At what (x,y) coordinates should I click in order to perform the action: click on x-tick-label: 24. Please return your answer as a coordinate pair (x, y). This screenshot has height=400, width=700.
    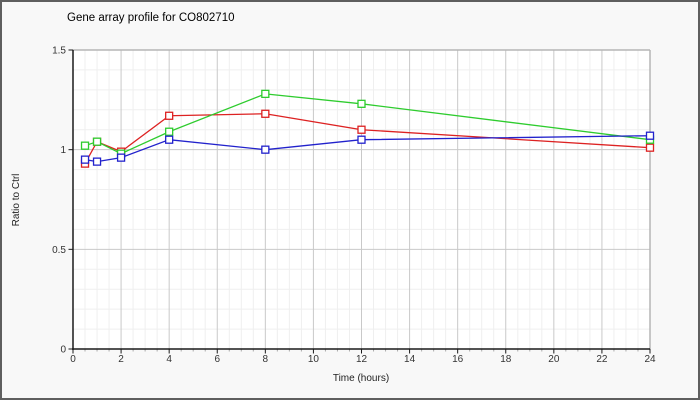
    Looking at the image, I should click on (650, 359).